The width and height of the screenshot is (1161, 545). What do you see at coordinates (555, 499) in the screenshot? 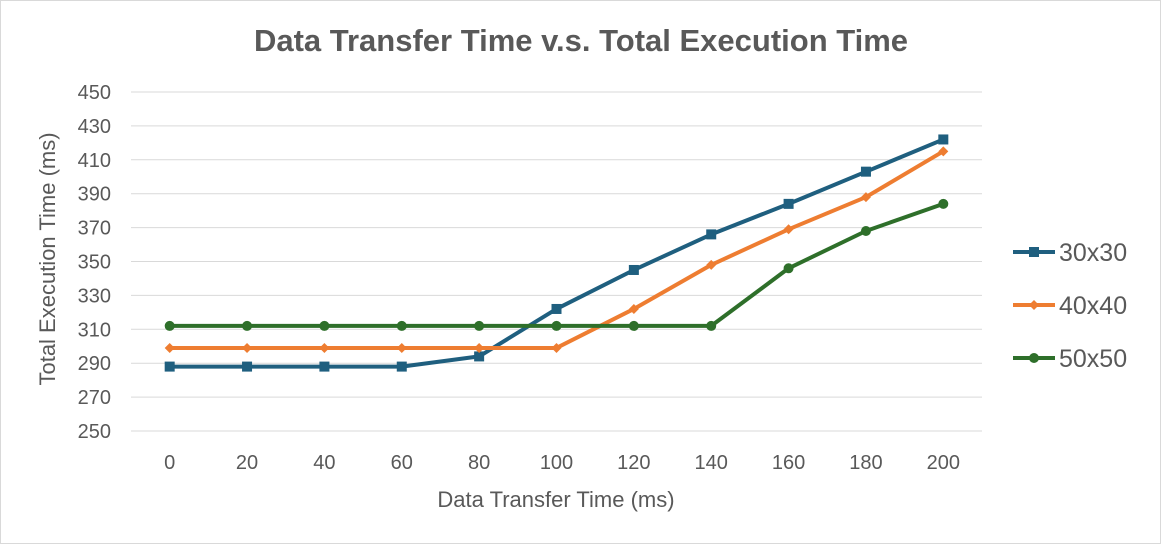
I see `x-axis-title: Data Transfer Time (ms)` at bounding box center [555, 499].